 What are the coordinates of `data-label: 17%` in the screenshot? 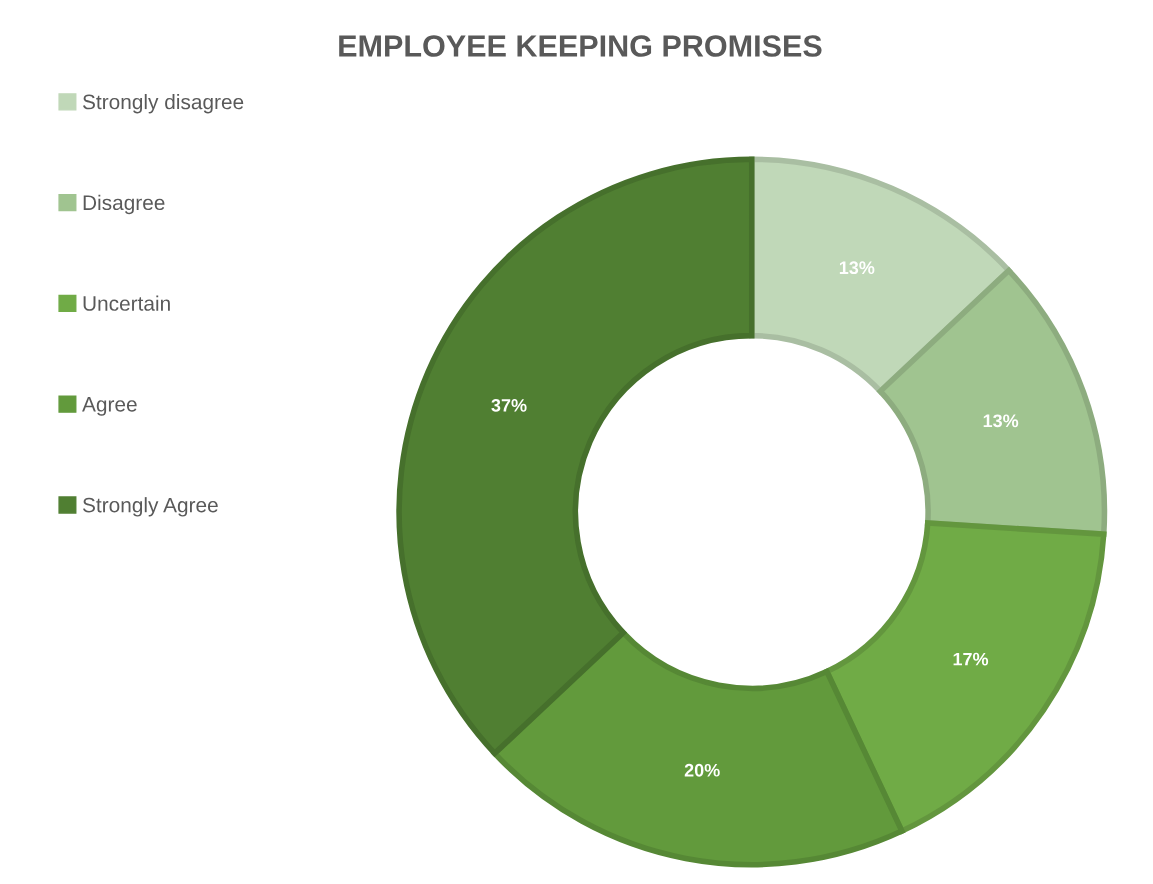 It's located at (971, 659).